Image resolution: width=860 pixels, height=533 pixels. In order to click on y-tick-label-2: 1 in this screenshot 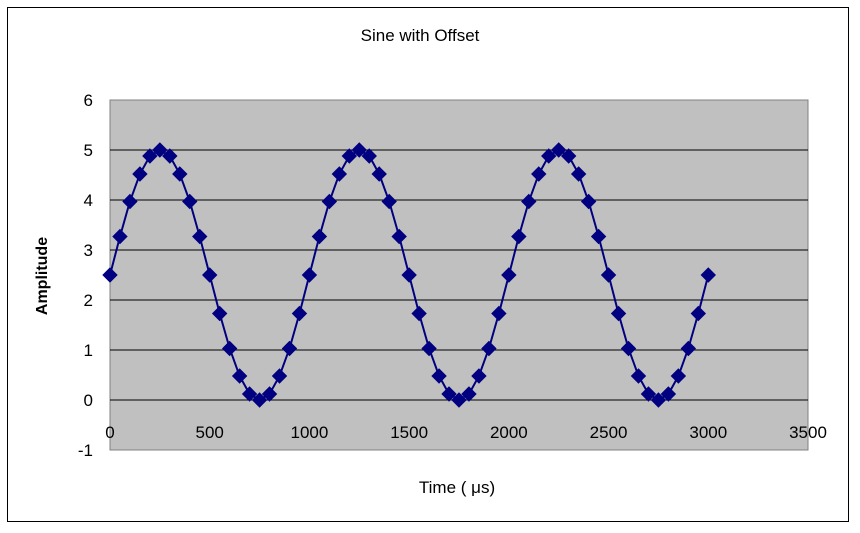, I will do `click(88, 350)`.